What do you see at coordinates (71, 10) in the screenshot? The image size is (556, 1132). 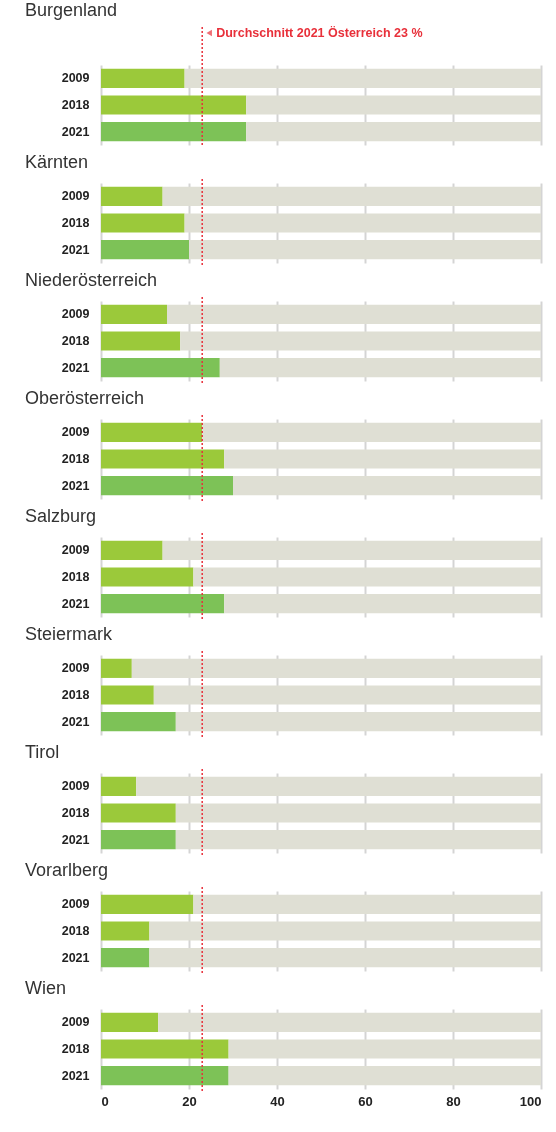 I see `chart-title: Burgenland` at bounding box center [71, 10].